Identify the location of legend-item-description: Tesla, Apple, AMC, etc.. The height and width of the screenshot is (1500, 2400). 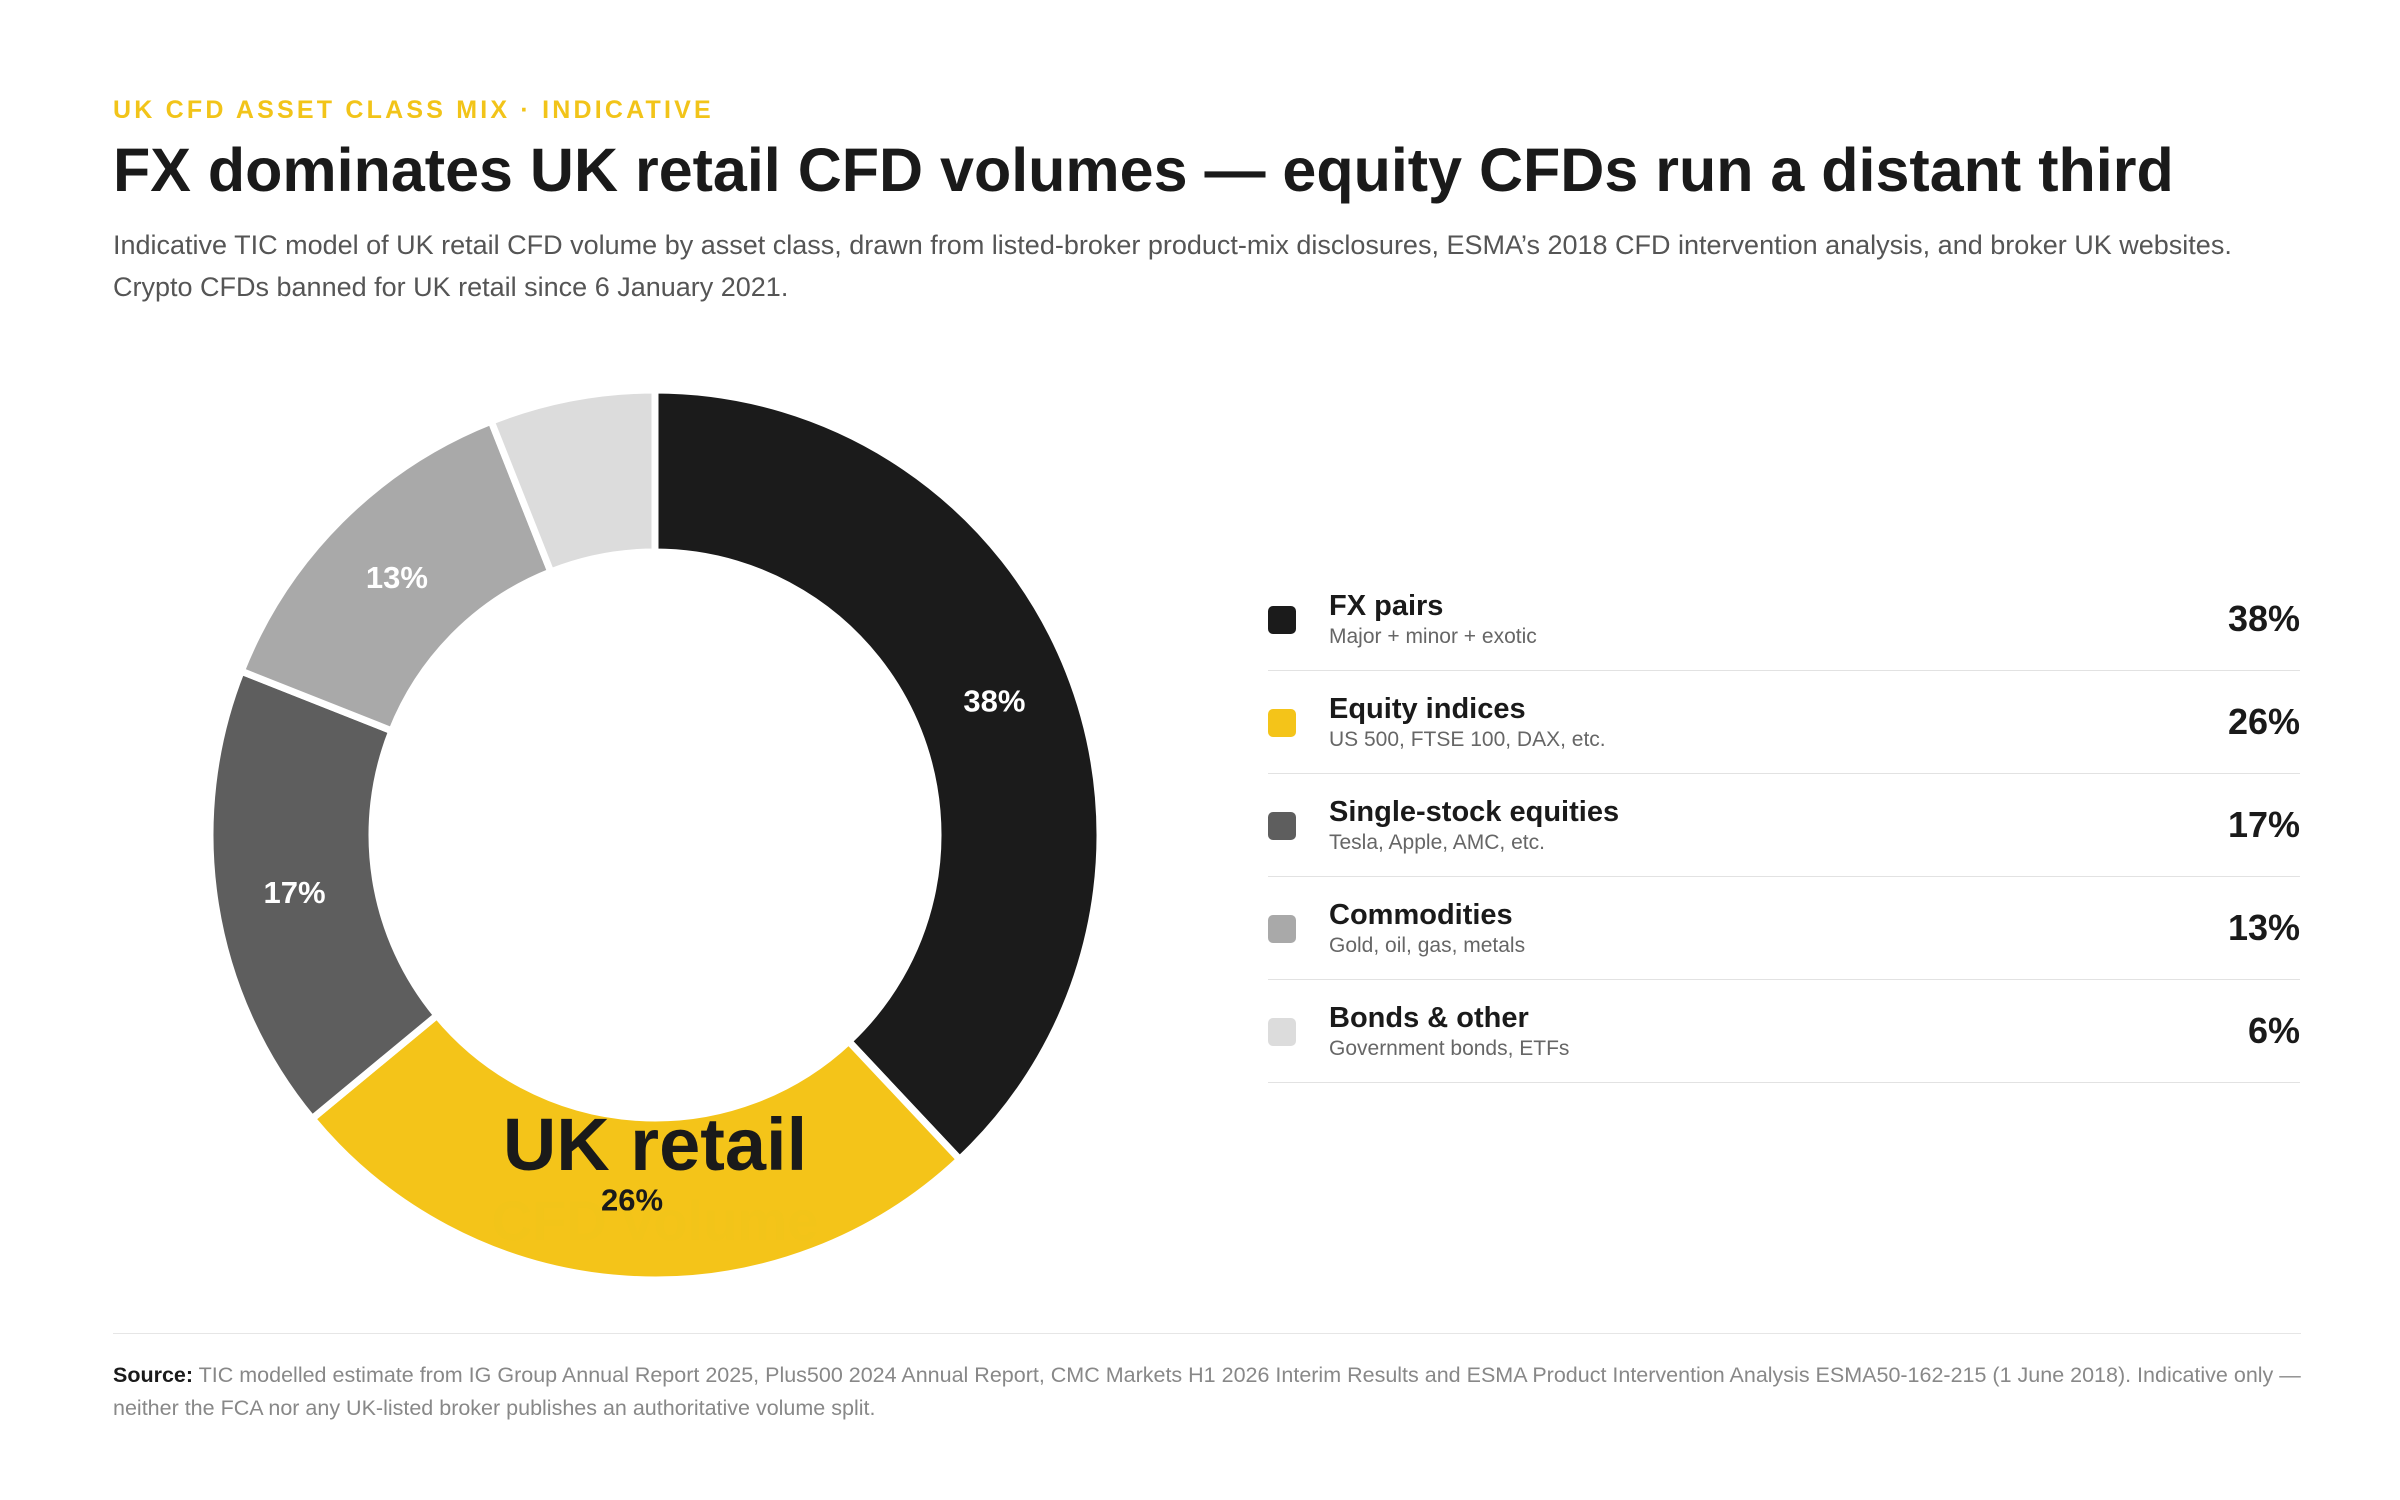
(1437, 842).